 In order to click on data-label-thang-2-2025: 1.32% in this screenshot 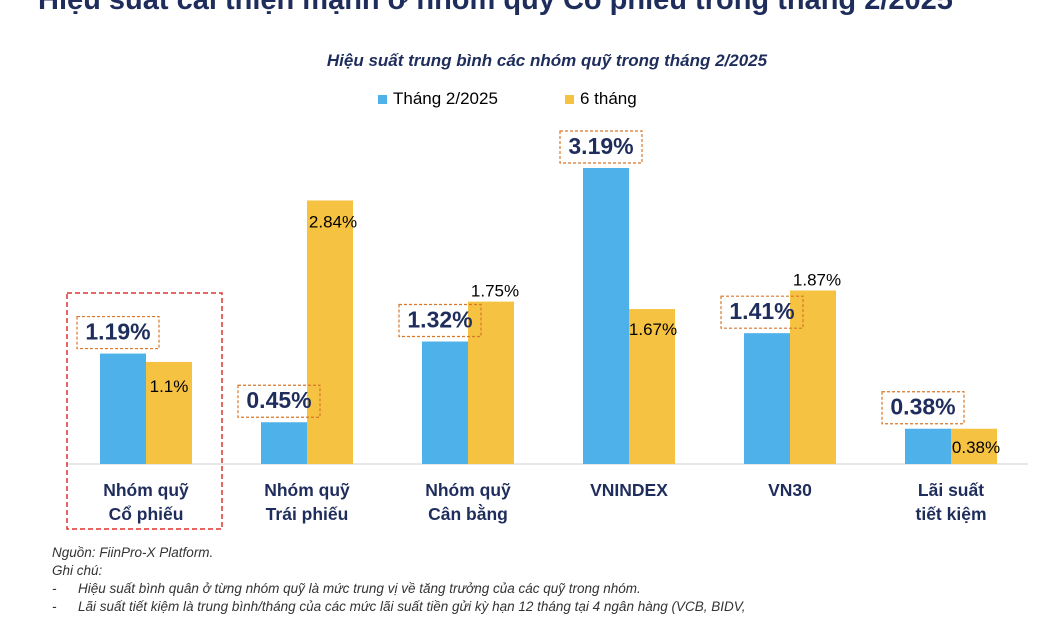, I will do `click(439, 320)`.